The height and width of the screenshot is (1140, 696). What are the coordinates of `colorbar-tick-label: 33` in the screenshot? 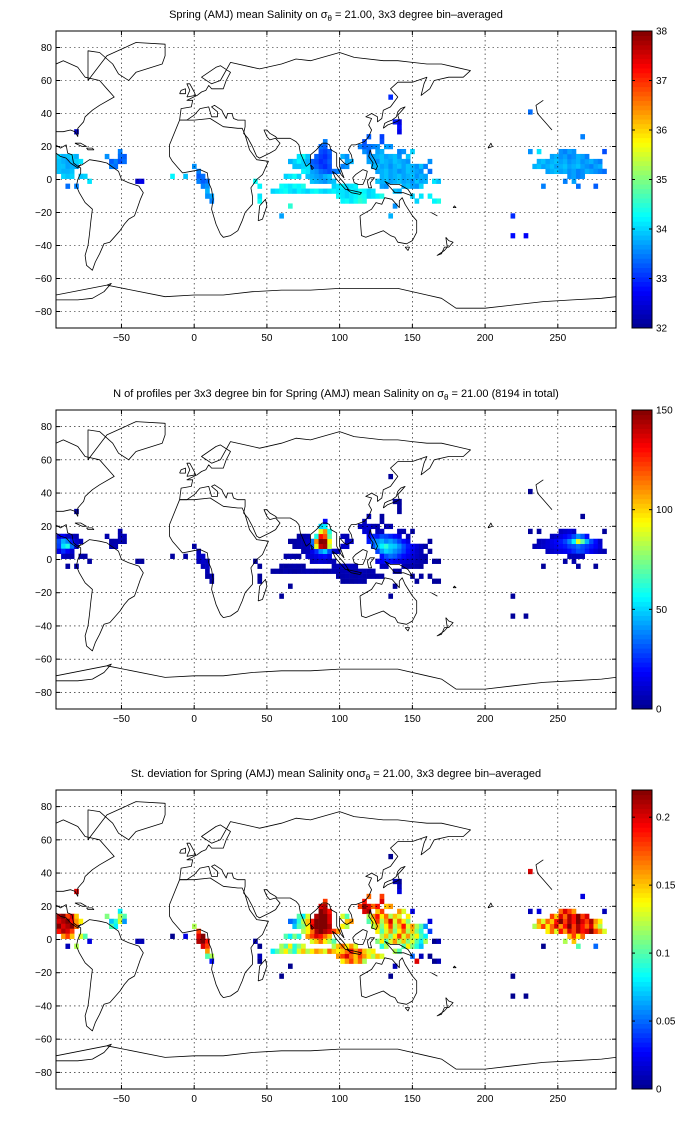 It's located at (662, 279).